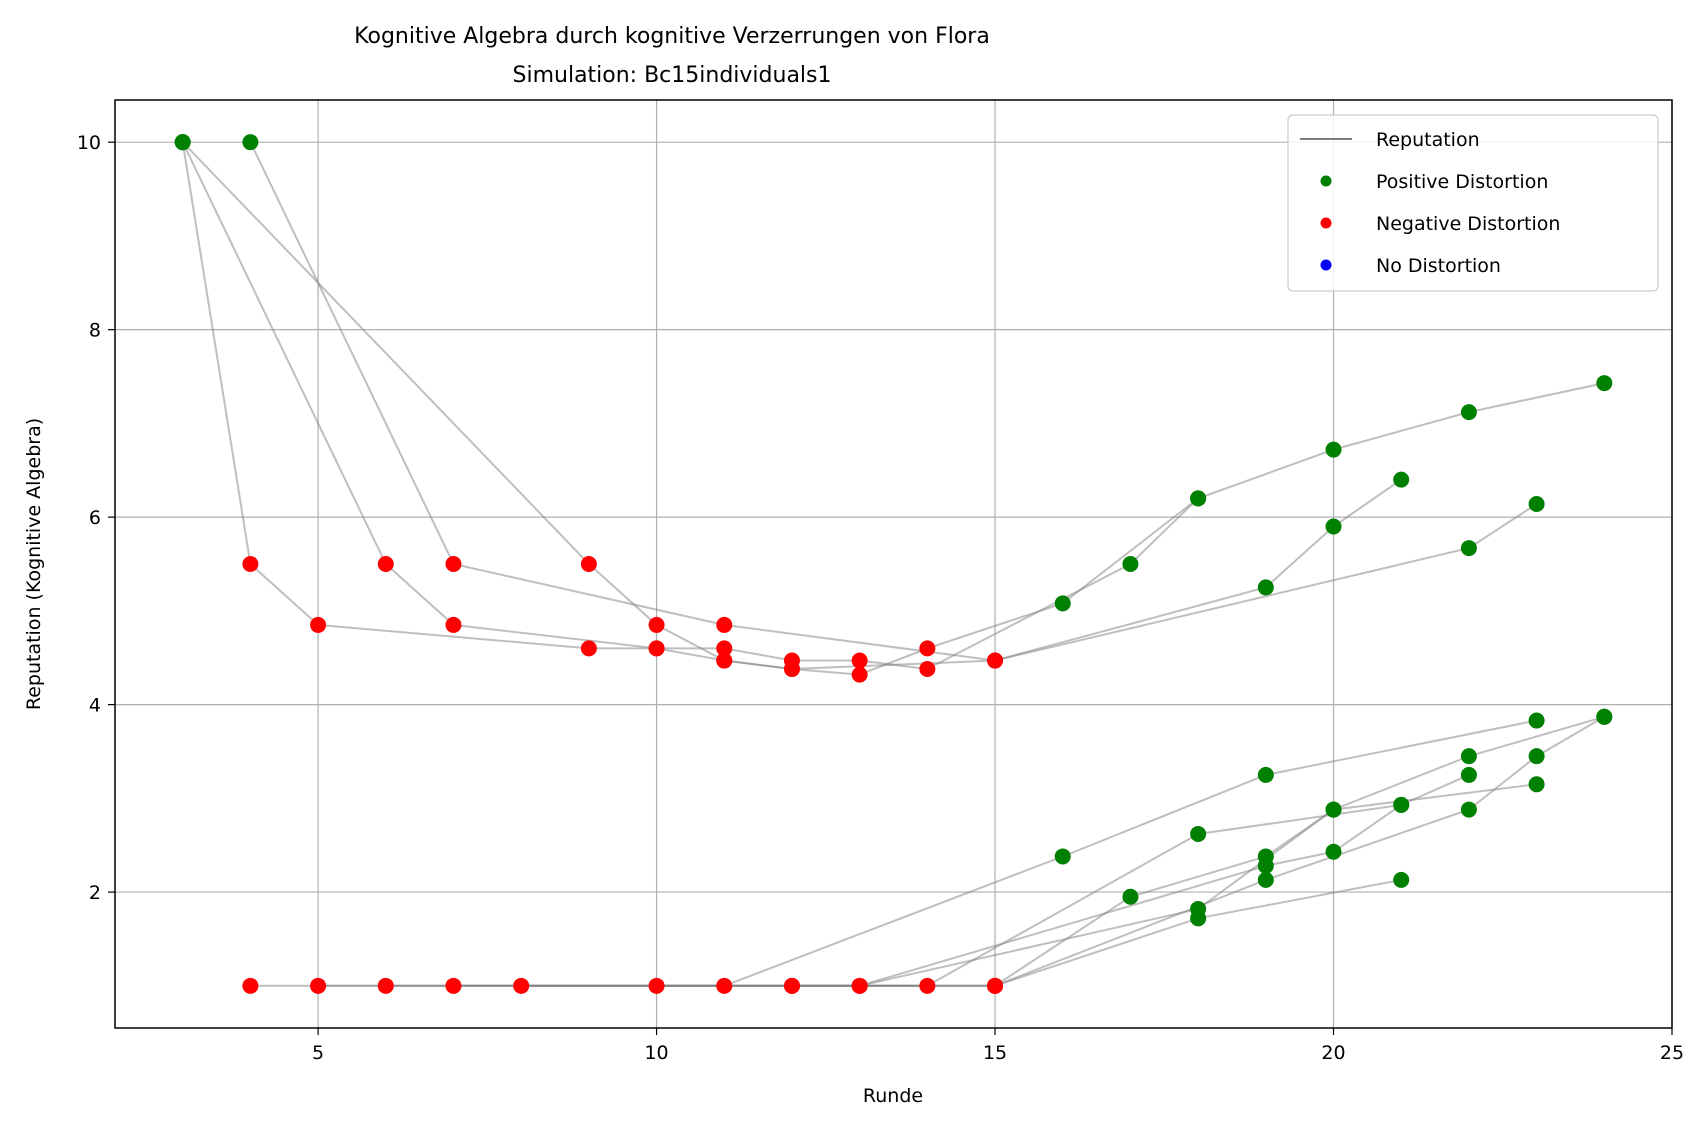 The image size is (1698, 1131). Describe the element at coordinates (1333, 1053) in the screenshot. I see `x-tick-label: 20` at that location.